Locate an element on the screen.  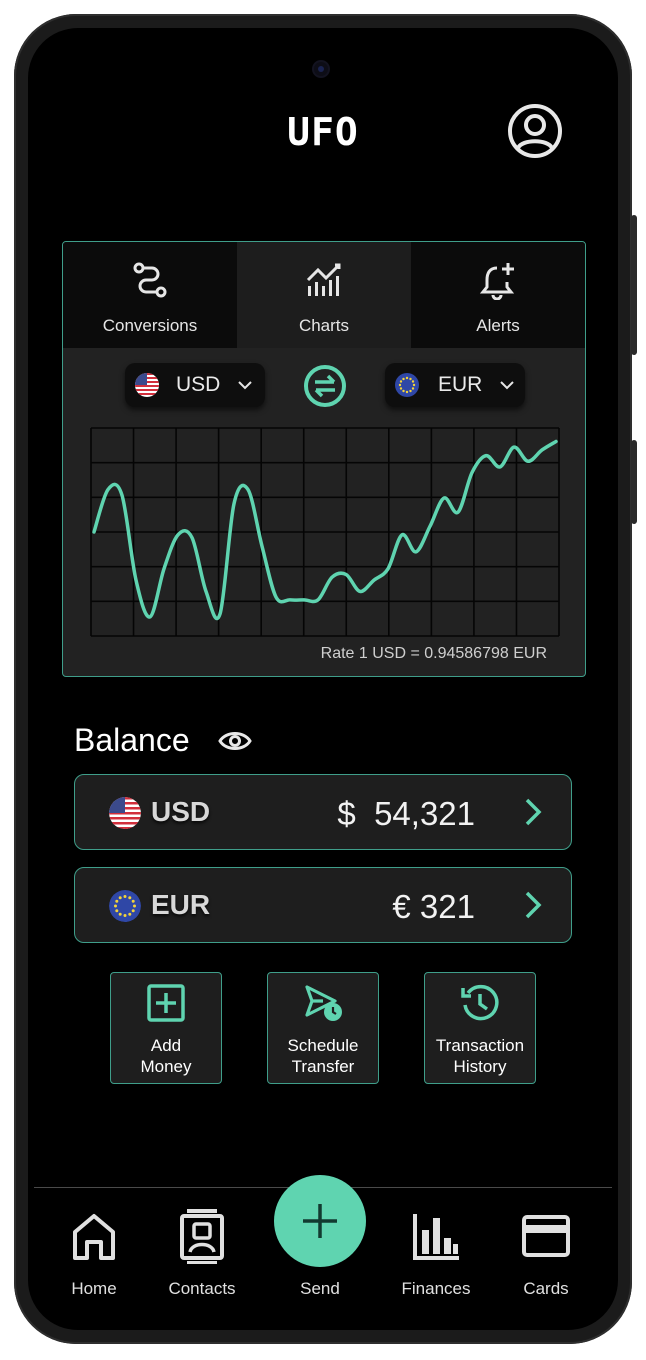
nav-home: Home is located at coordinates (94, 1256).